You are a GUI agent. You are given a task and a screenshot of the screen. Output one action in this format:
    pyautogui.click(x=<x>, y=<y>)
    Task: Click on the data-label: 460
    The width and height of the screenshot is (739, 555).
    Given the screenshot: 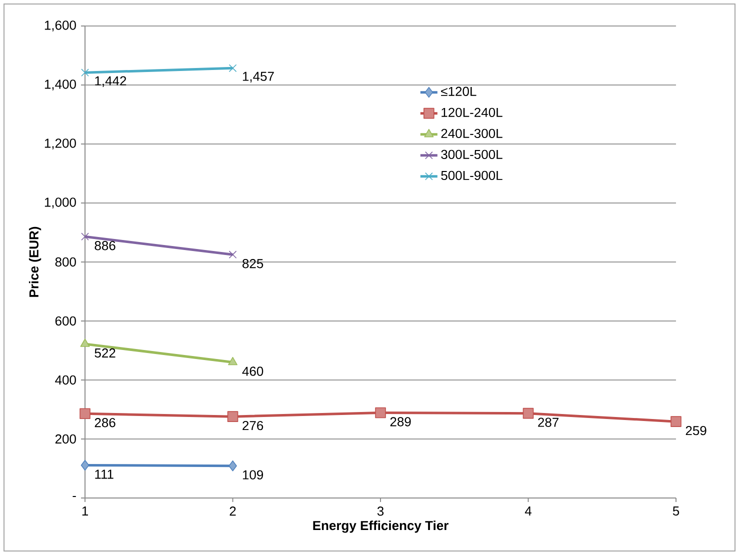 What is the action you would take?
    pyautogui.click(x=253, y=371)
    